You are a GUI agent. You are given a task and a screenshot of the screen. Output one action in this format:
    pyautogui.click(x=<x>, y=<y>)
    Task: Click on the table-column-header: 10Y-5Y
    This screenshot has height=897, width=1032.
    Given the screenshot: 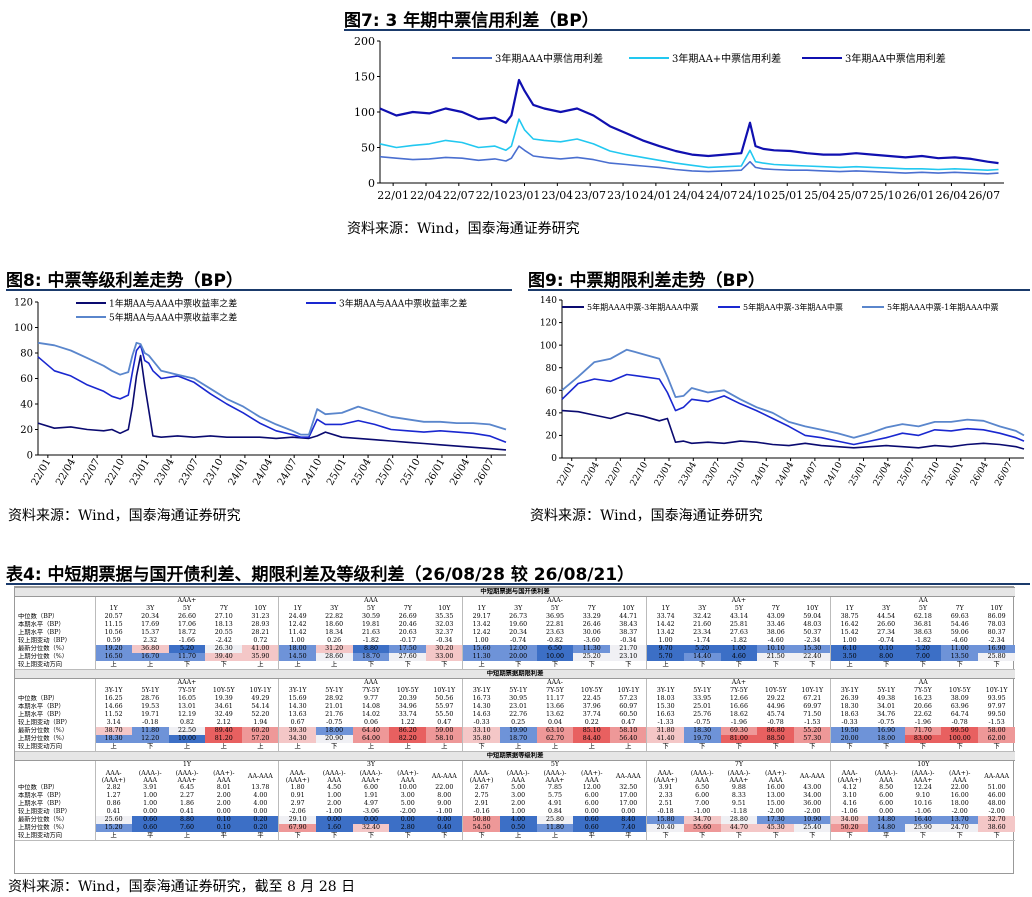 What is the action you would take?
    pyautogui.click(x=407, y=690)
    